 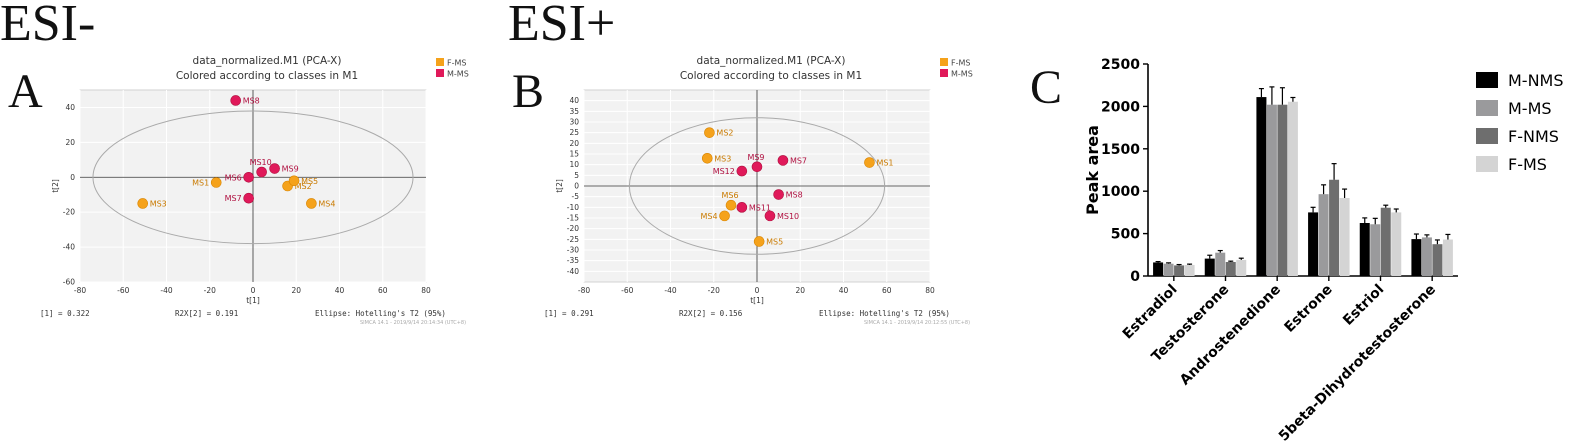 What do you see at coordinates (707, 158) in the screenshot?
I see `point-ms3` at bounding box center [707, 158].